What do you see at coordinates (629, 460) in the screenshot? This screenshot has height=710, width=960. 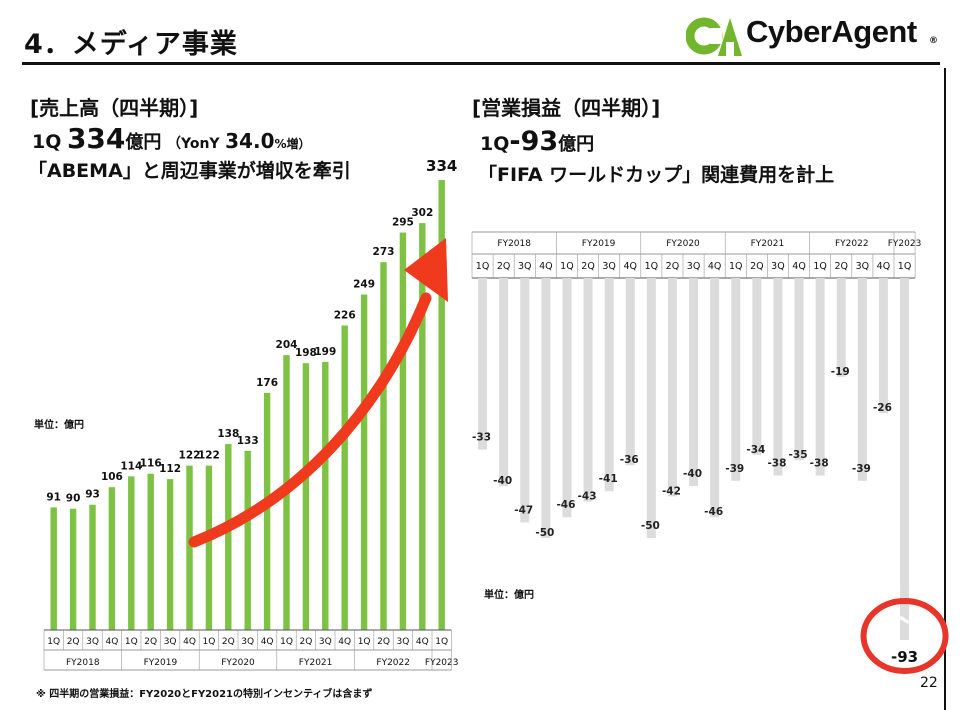 I see `op-data-label: -36` at bounding box center [629, 460].